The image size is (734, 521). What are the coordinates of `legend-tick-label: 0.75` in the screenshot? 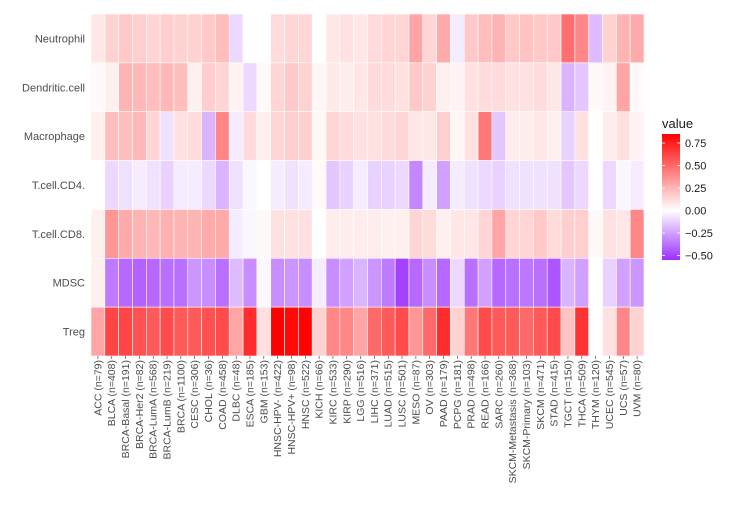 It's located at (695, 144).